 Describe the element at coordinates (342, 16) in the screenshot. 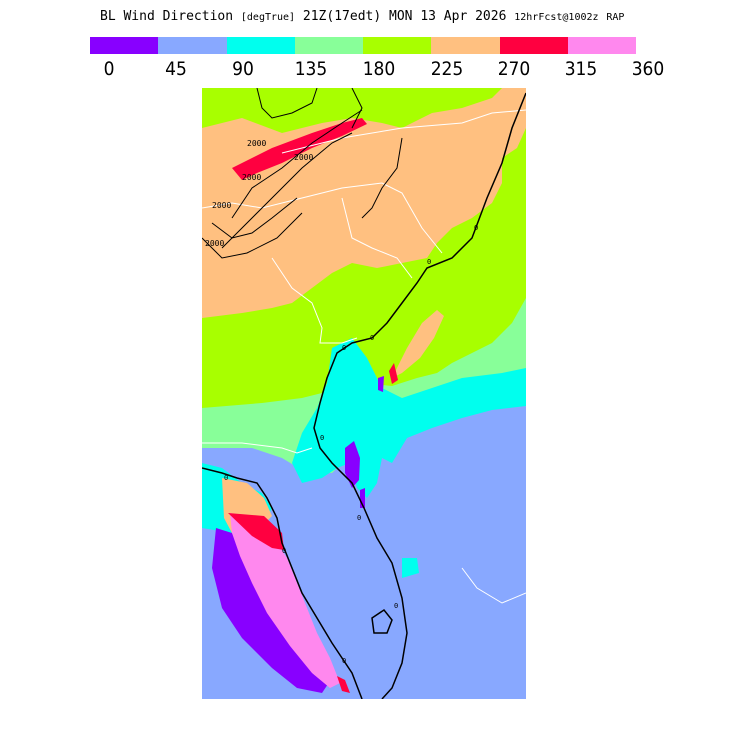

I see `title-valid-time: 21Z(17edt)` at that location.